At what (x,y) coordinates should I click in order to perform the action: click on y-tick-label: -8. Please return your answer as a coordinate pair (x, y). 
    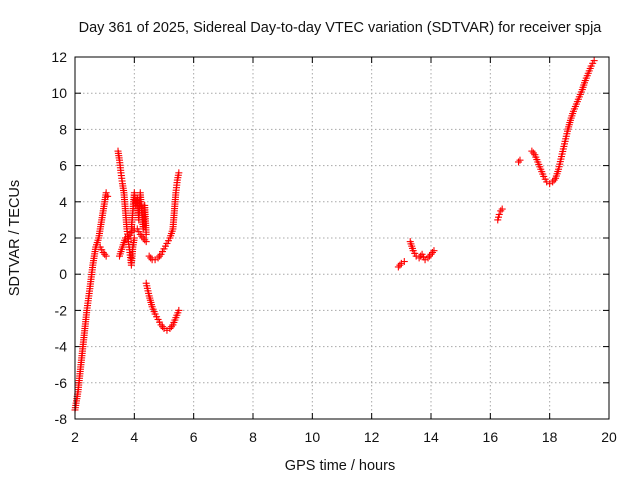
    Looking at the image, I should click on (61, 419).